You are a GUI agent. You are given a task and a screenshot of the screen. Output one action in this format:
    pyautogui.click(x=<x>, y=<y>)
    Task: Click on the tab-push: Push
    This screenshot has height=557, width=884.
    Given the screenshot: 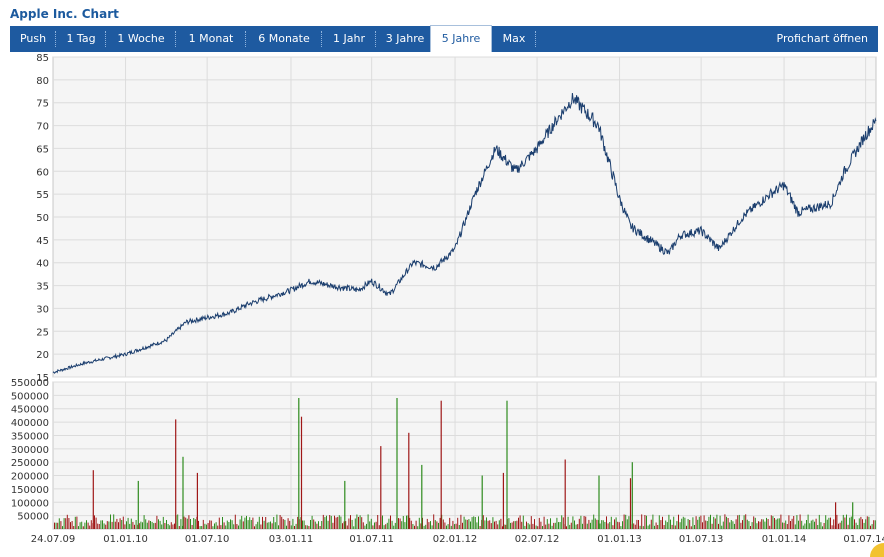 What is the action you would take?
    pyautogui.click(x=33, y=39)
    